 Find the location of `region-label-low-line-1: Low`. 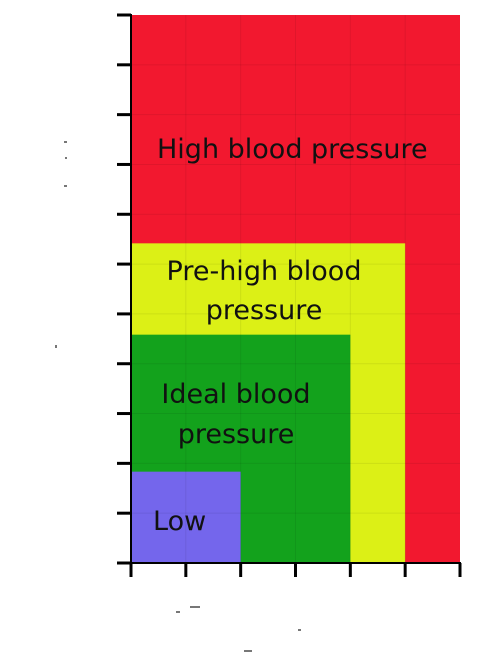

region-label-low-line-1: Low is located at coordinates (179, 521).